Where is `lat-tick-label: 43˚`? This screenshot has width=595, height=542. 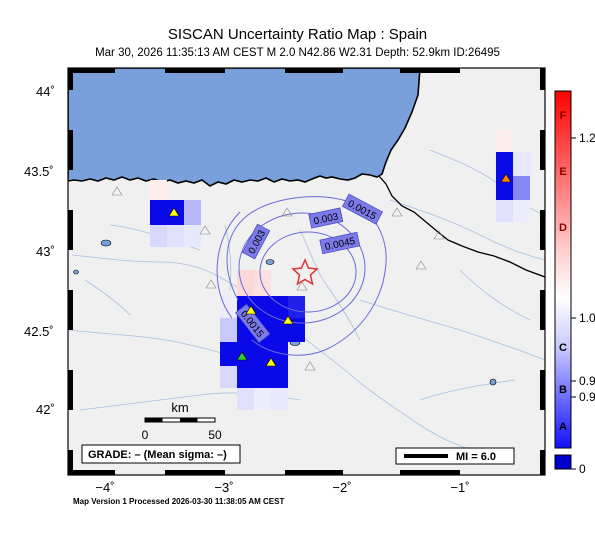
lat-tick-label: 43˚ is located at coordinates (45, 251).